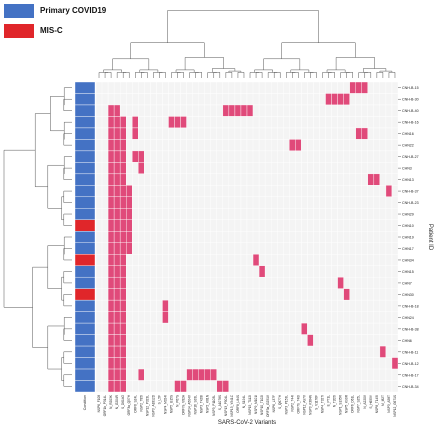  What do you see at coordinates (85, 237) in the screenshot?
I see `condition-cell` at bounding box center [85, 237].